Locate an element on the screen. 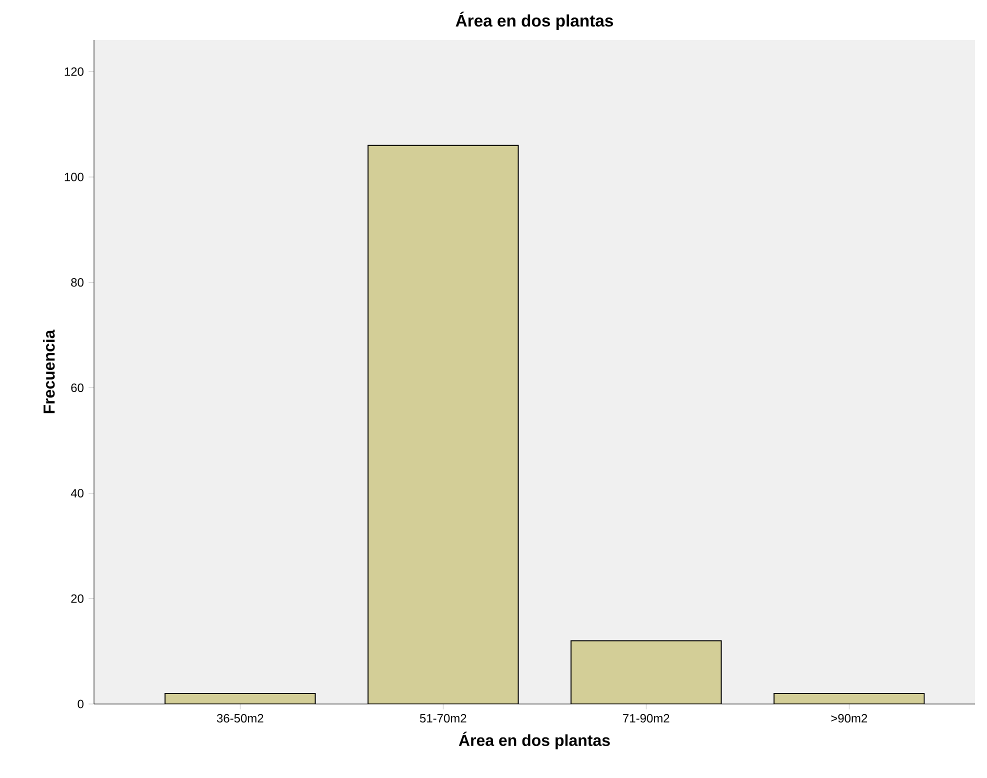 This screenshot has height=778, width=987. y-tick-label: 40 is located at coordinates (77, 493).